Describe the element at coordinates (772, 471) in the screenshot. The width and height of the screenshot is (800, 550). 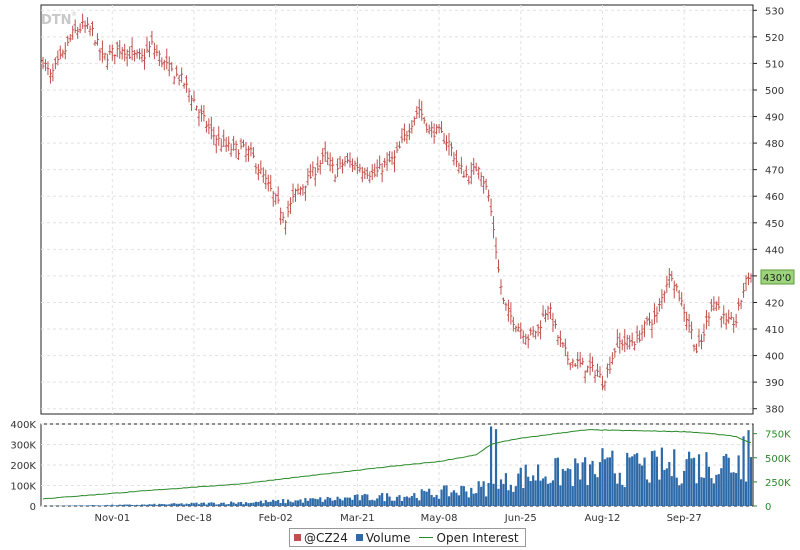
I see `open-interest-y-axis-right: 0 250K 500K 750K` at that location.